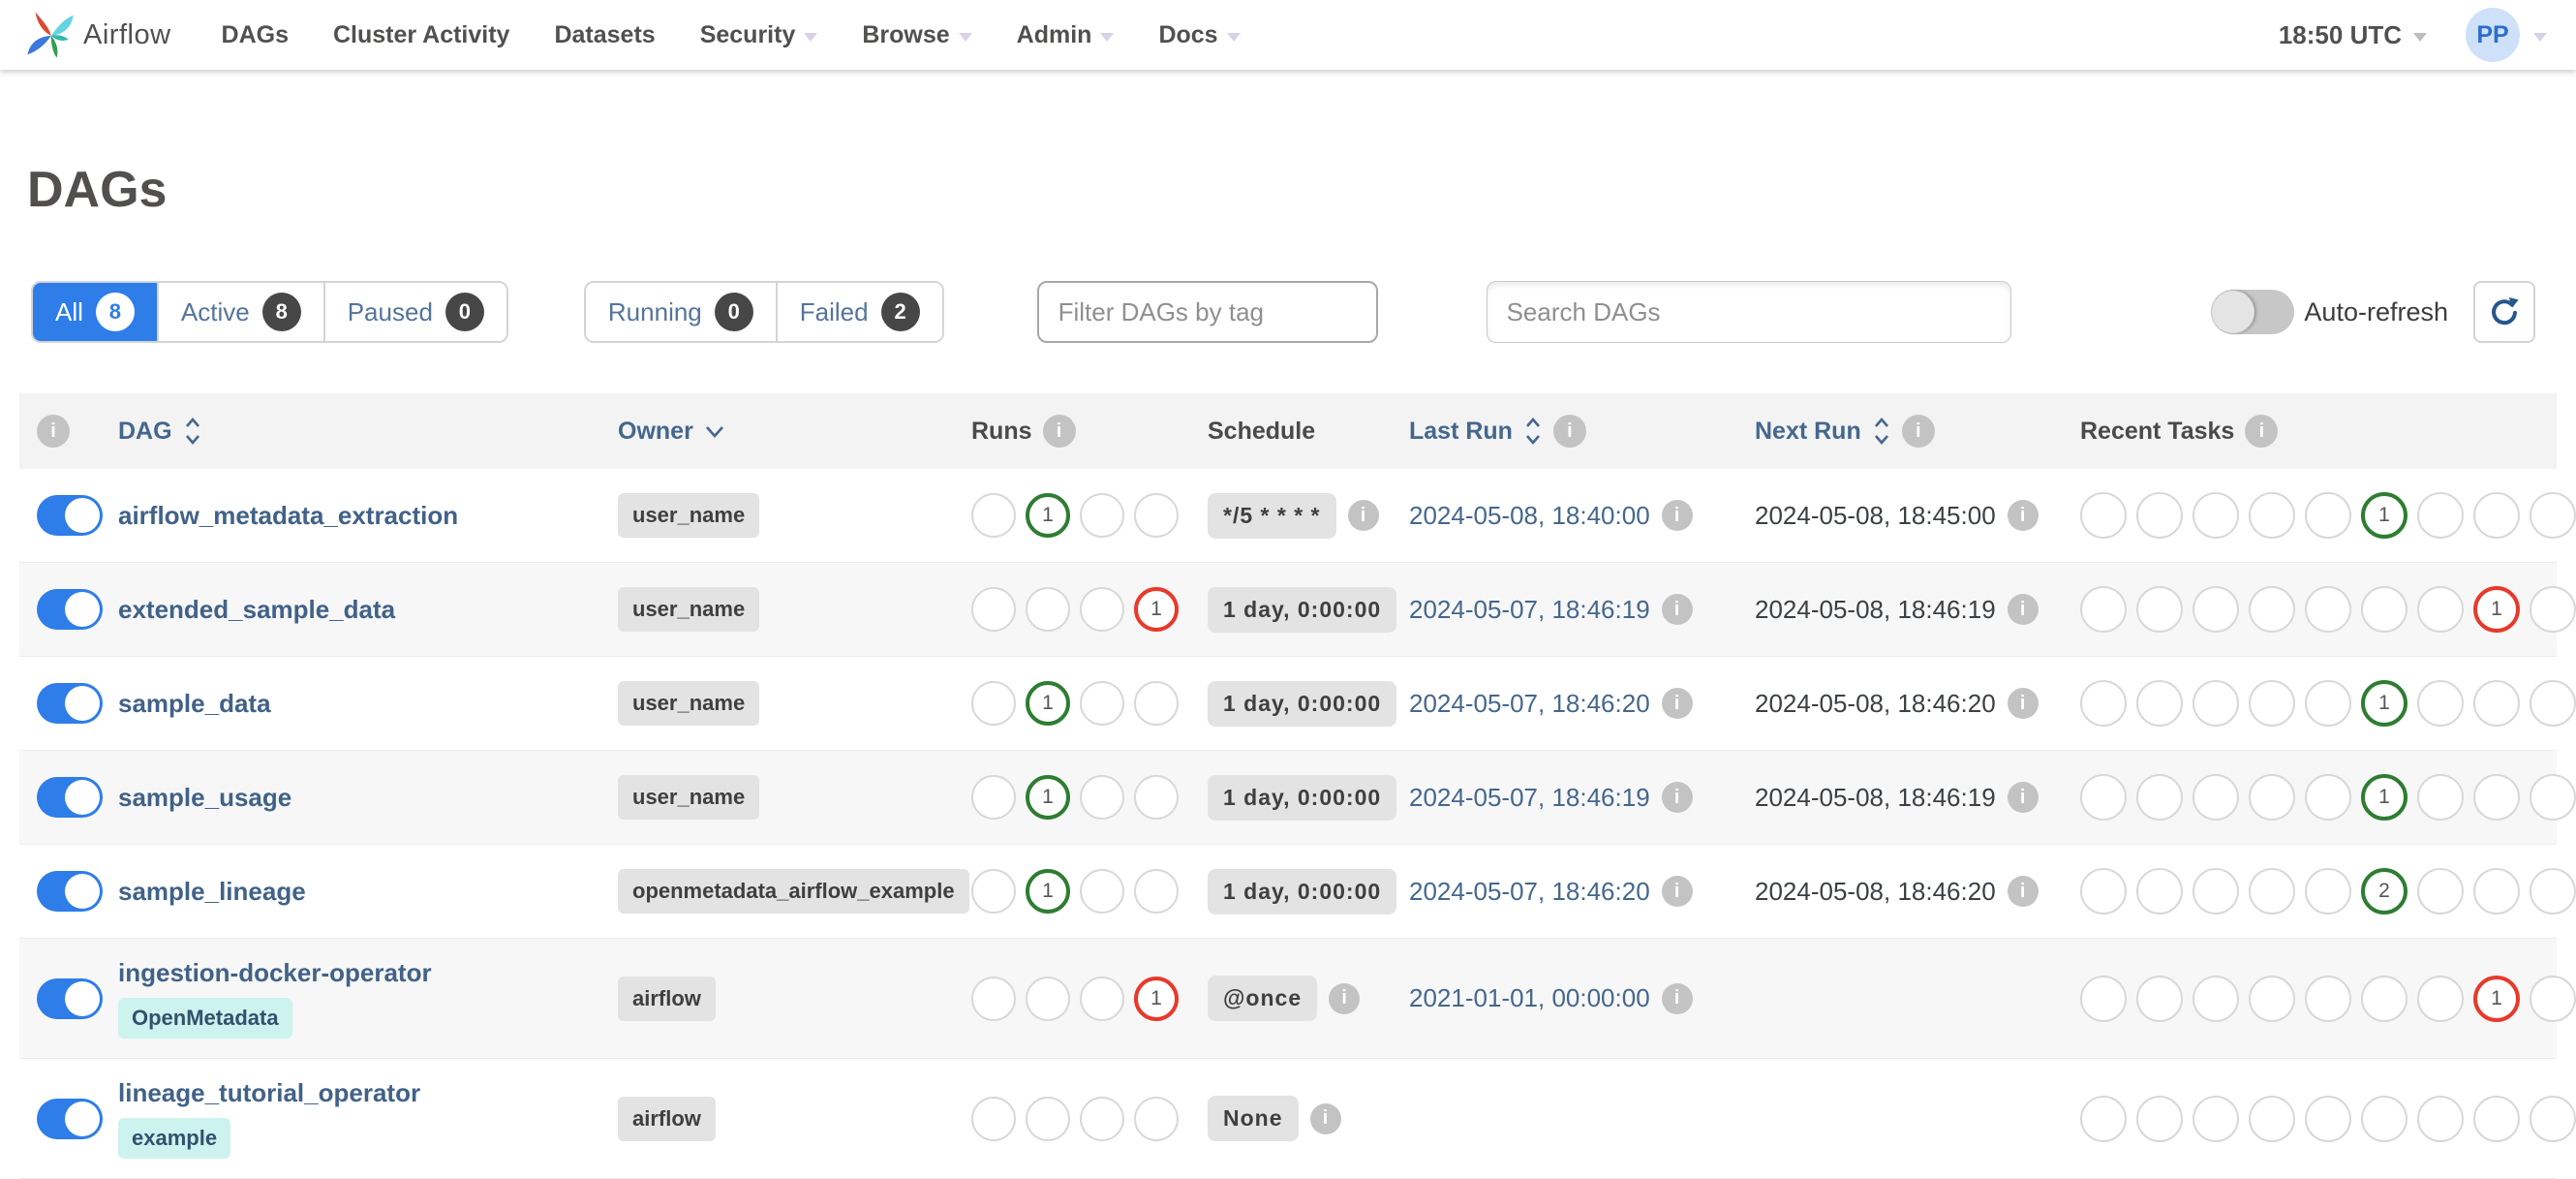 Image resolution: width=2576 pixels, height=1179 pixels. I want to click on tab-paused: Paused 0, so click(414, 312).